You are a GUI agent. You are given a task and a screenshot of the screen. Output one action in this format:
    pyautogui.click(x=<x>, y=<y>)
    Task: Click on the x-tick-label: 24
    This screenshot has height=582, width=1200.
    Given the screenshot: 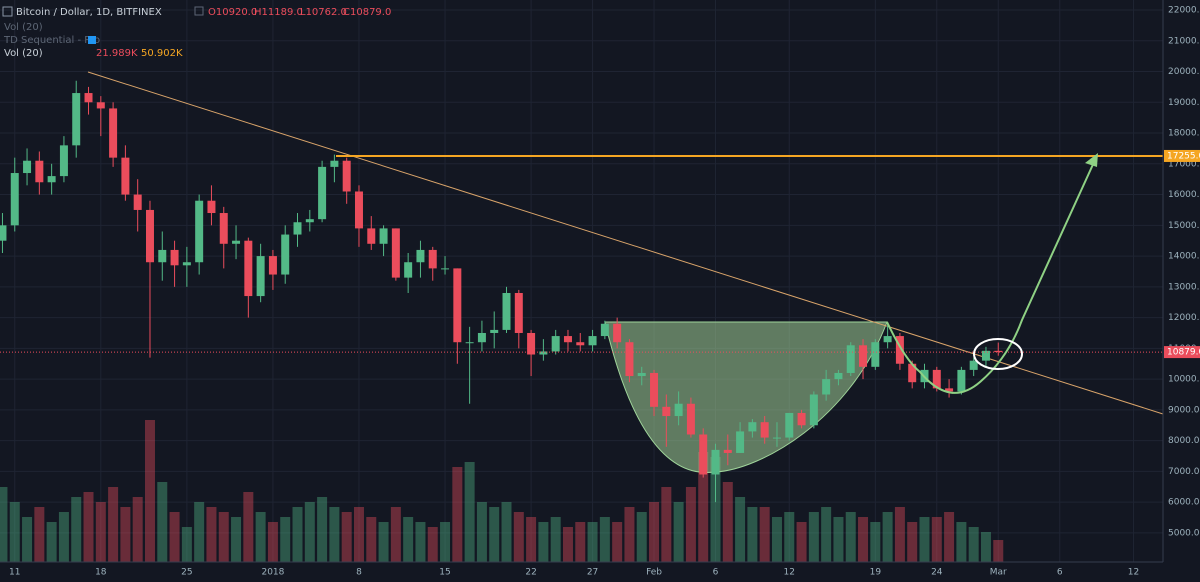 What is the action you would take?
    pyautogui.click(x=937, y=573)
    